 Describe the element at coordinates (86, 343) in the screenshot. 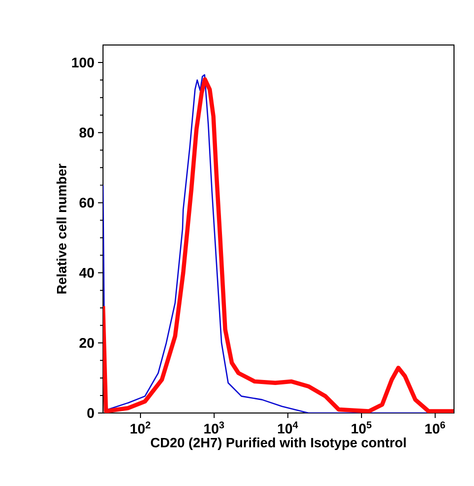

I see `y-tick-label: 20` at that location.